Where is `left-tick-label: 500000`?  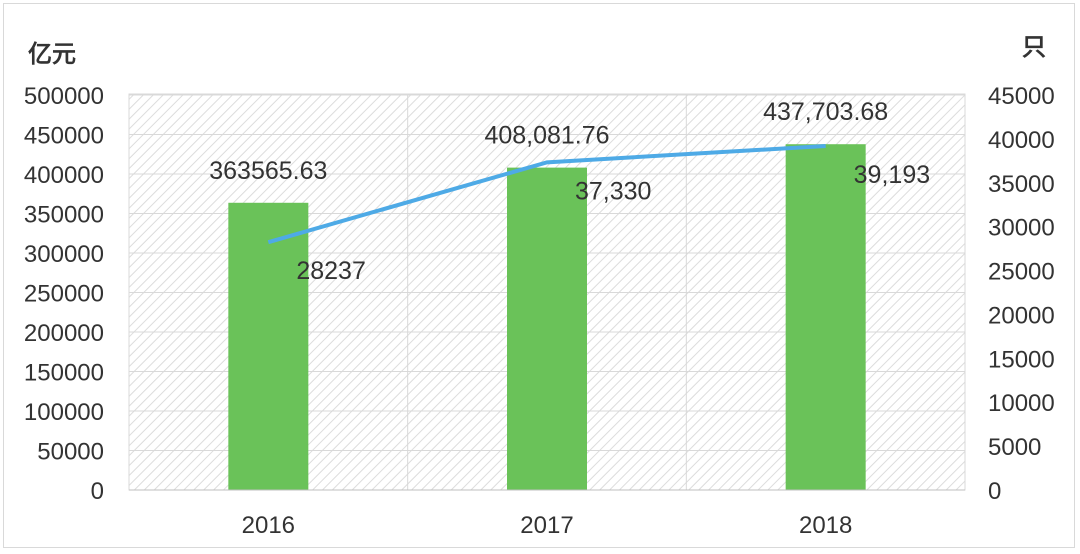 left-tick-label: 500000 is located at coordinates (64, 96).